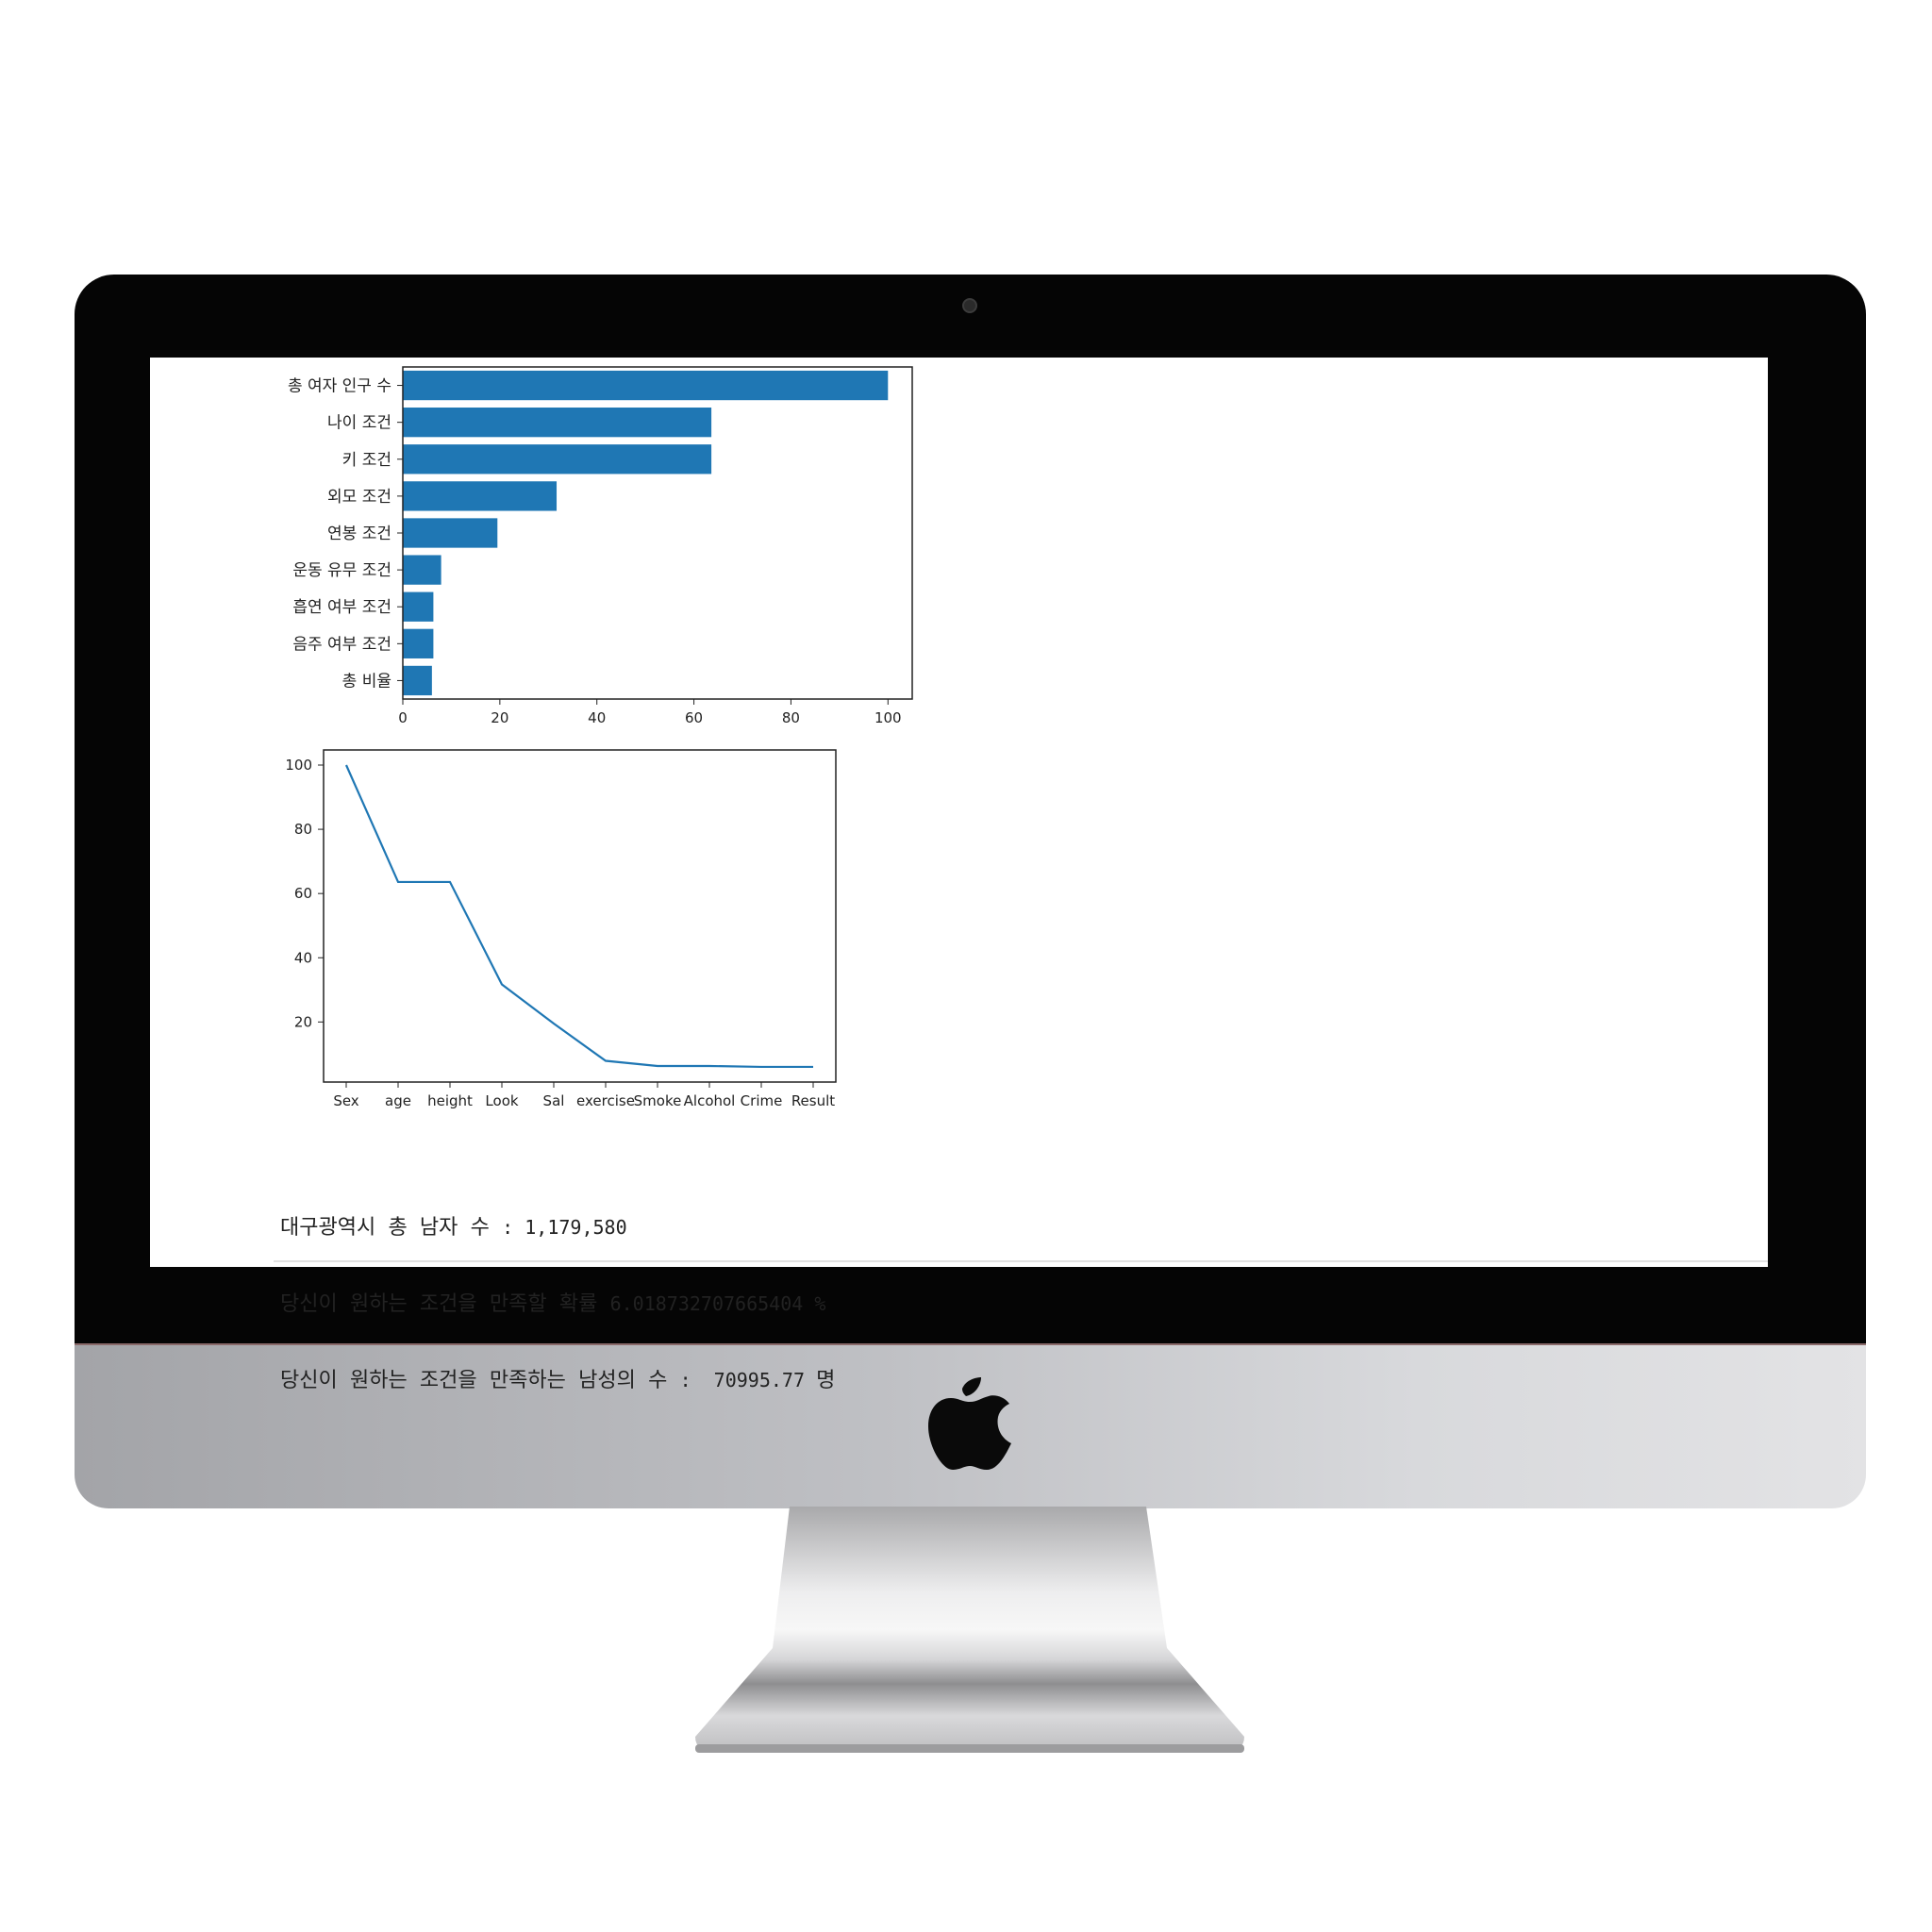 The width and height of the screenshot is (1932, 1932). I want to click on y-tick-label-2: 키 조건, so click(366, 461).